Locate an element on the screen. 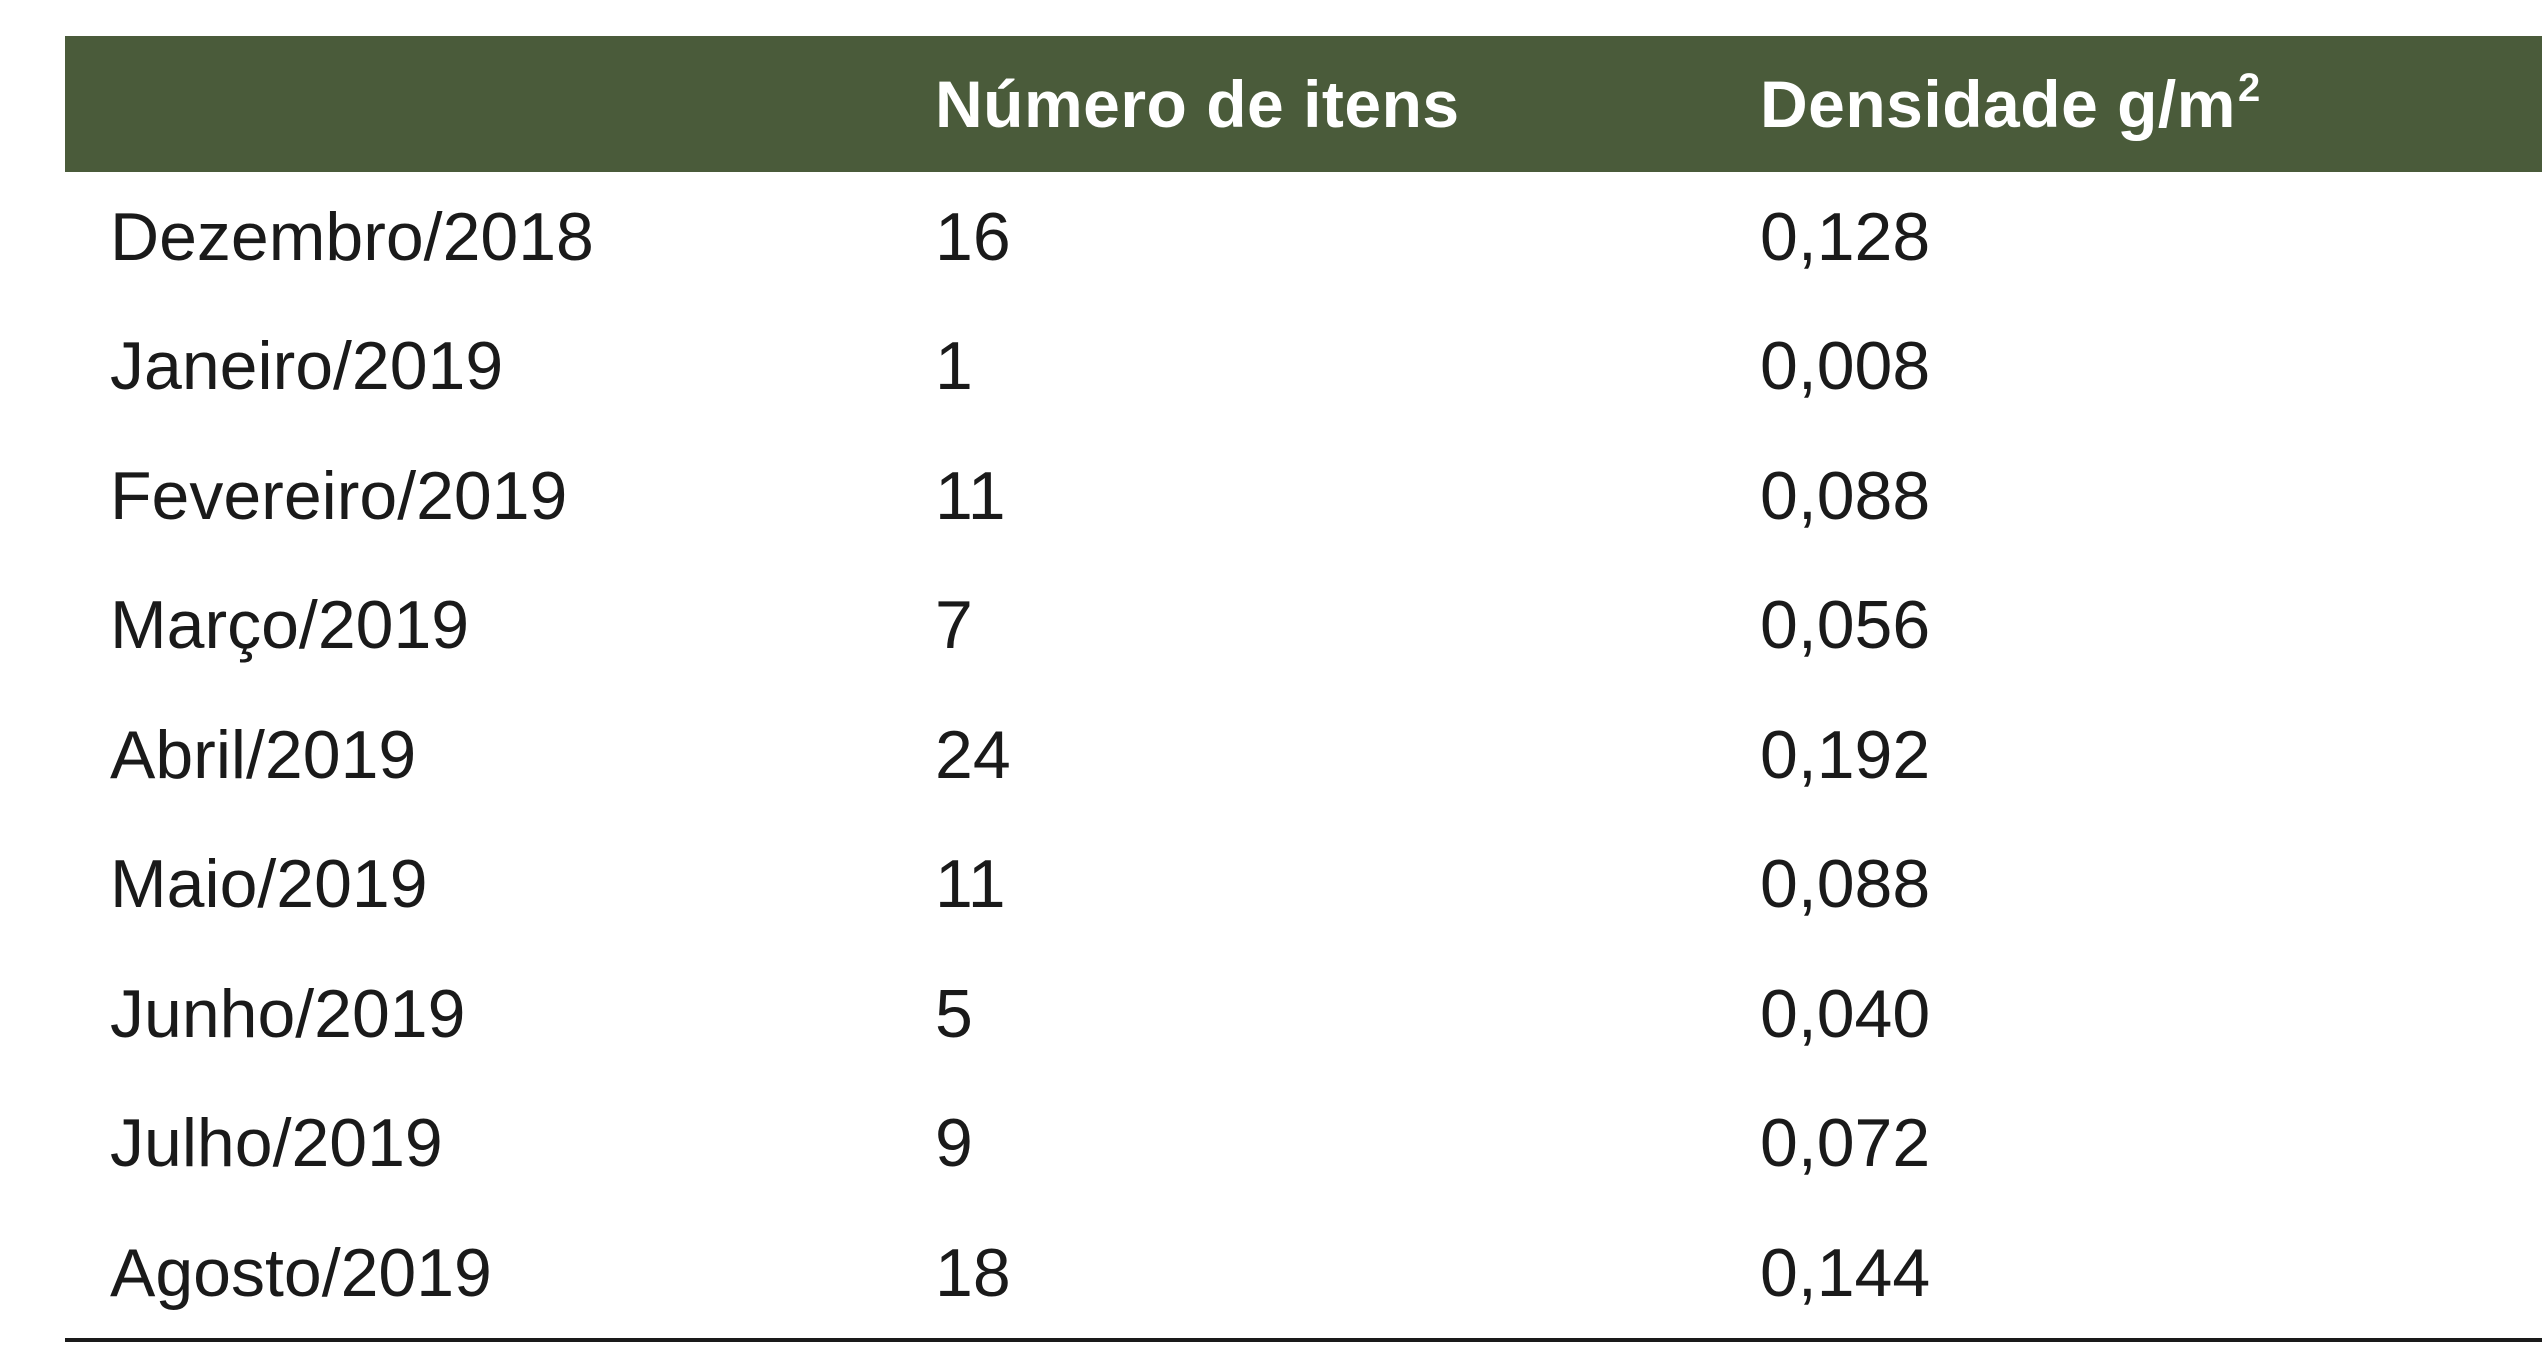  month-cell: Julho/2019 is located at coordinates (276, 1143).